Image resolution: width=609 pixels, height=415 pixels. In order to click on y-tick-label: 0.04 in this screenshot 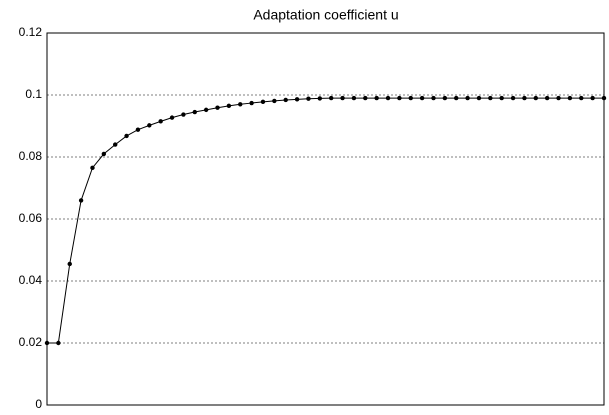, I will do `click(31, 280)`.